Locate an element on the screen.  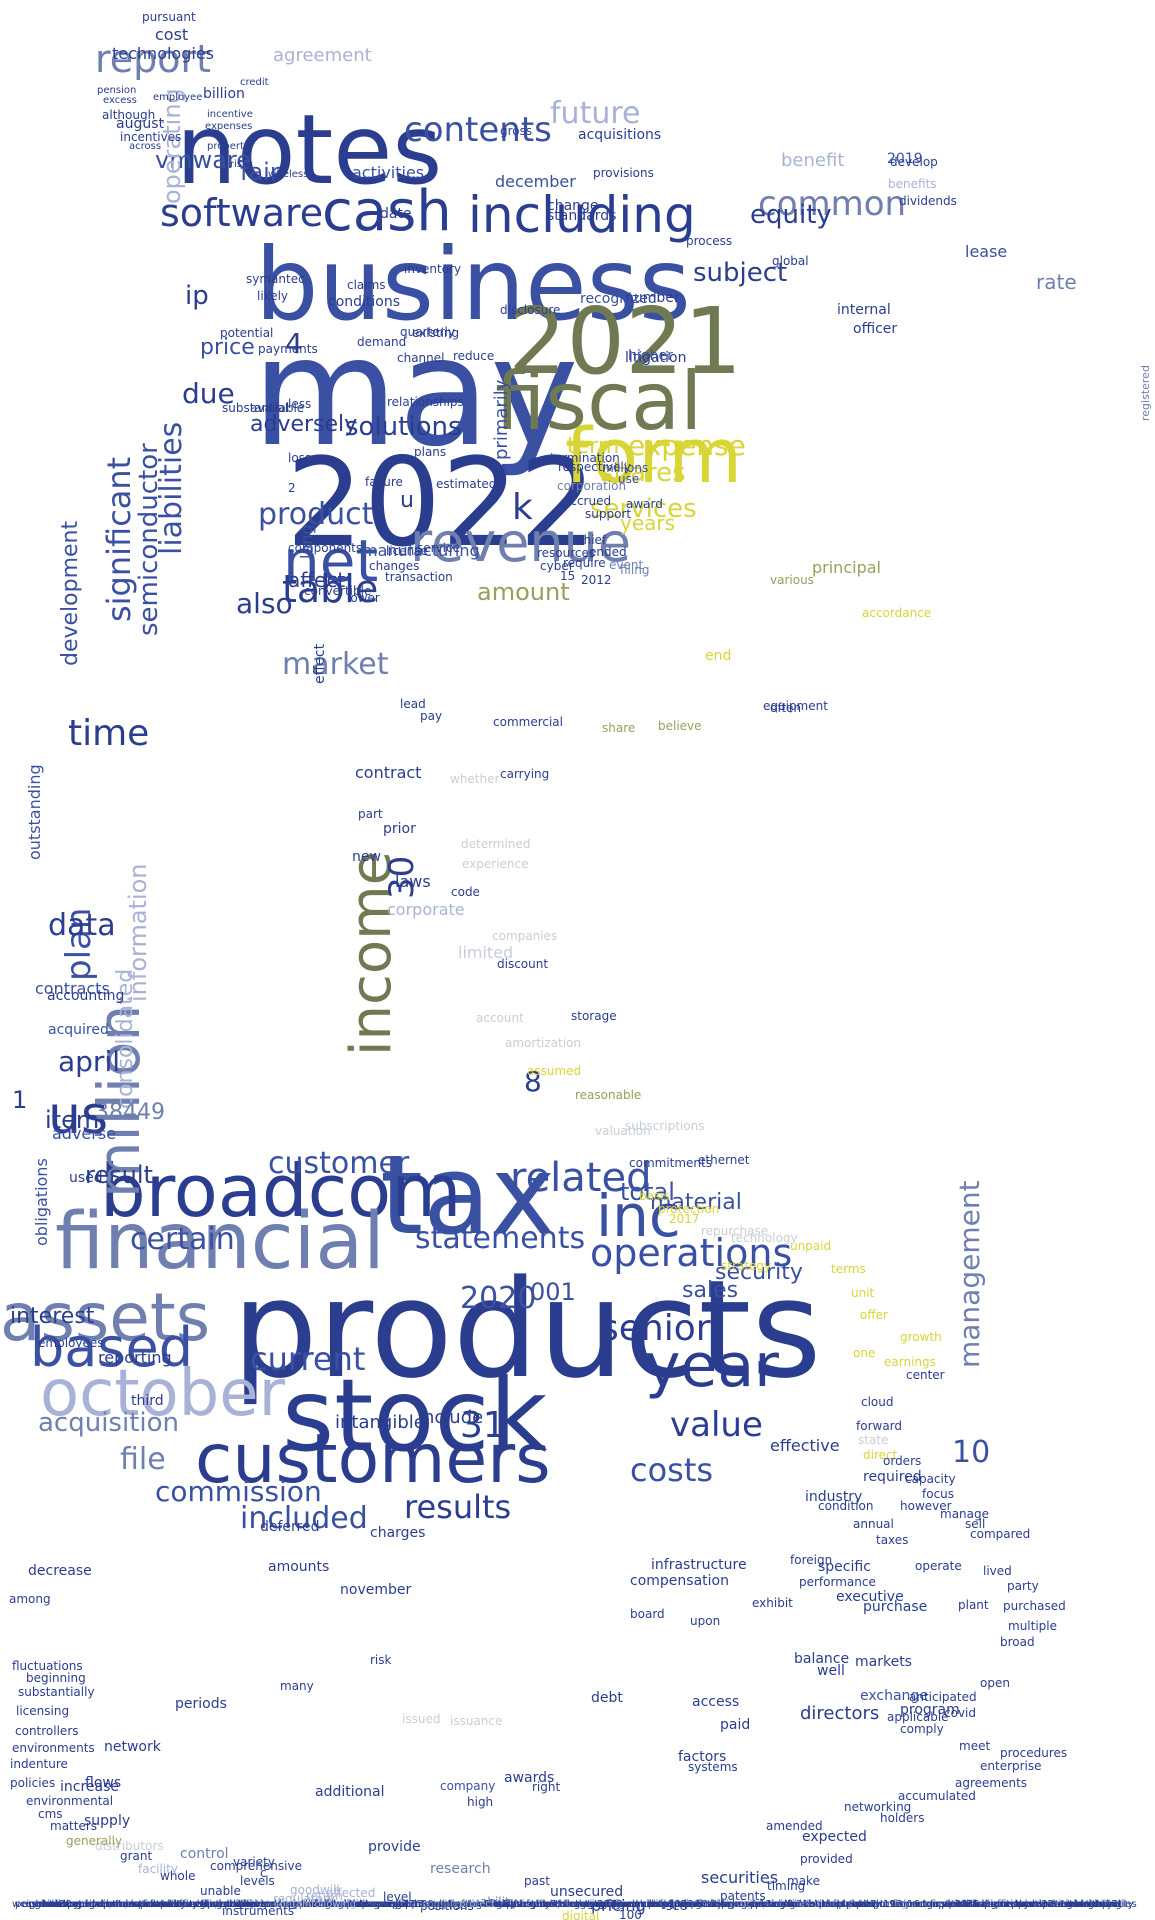
word-159: taxes is located at coordinates (892, 1540).